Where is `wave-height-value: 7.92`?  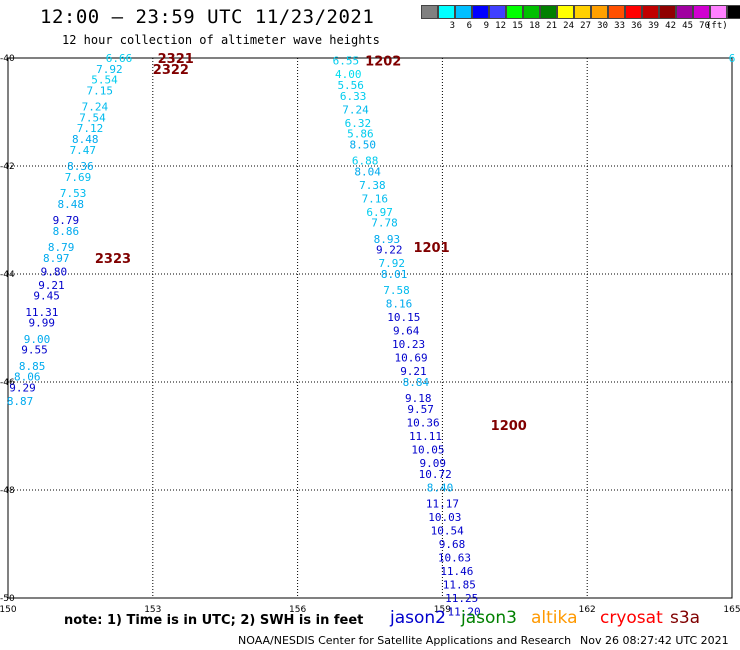 wave-height-value: 7.92 is located at coordinates (391, 263).